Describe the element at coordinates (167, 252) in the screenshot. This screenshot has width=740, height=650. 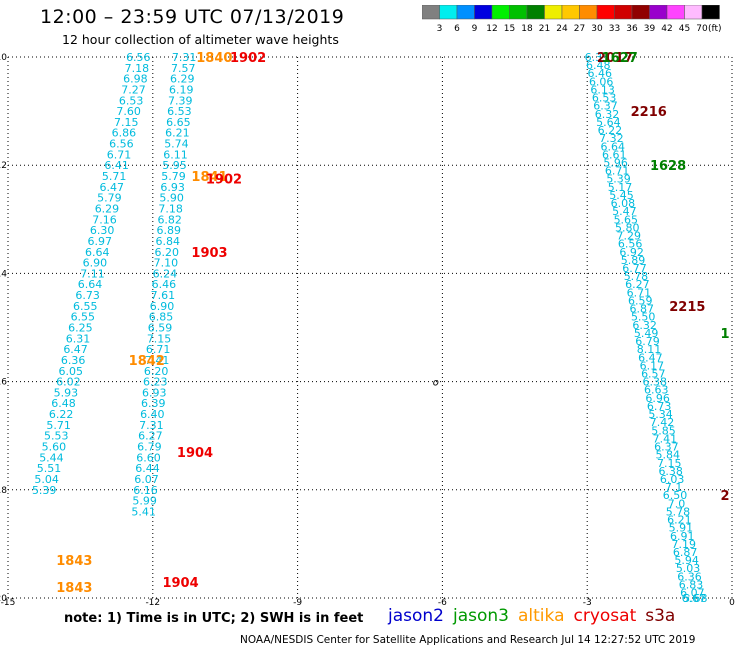
I see `wave-height-value: 6.20` at that location.